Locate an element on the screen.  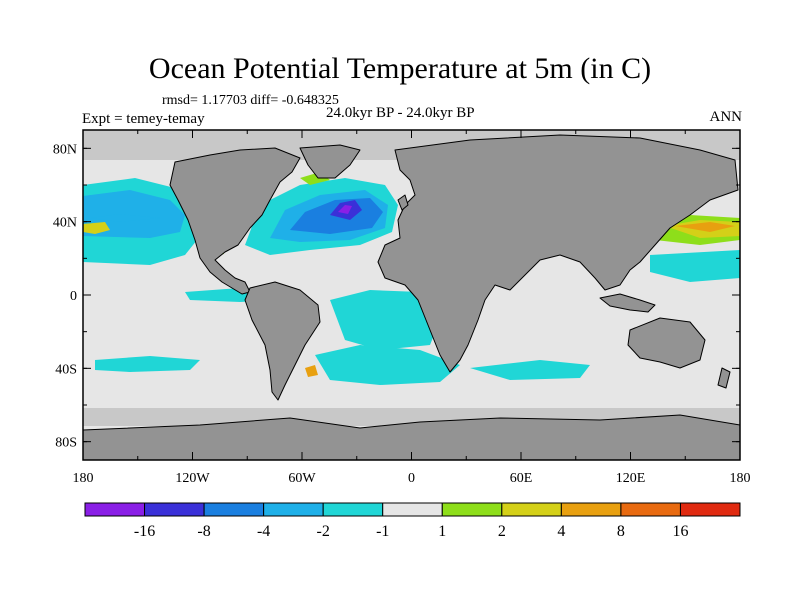
west-pacific-band is located at coordinates (695, 266).